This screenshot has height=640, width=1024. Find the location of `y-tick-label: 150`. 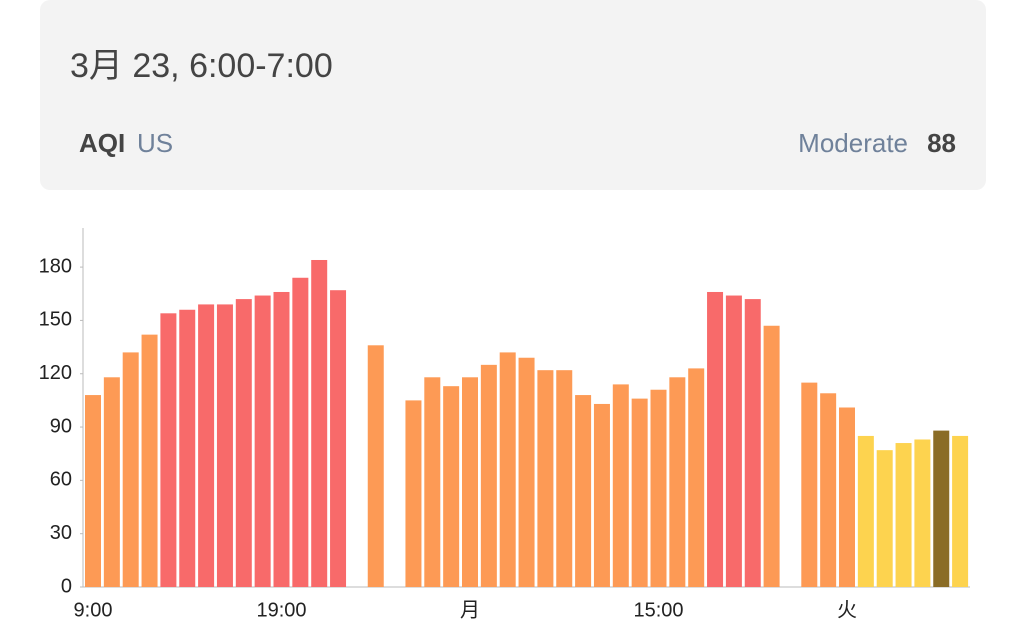

y-tick-label: 150 is located at coordinates (55, 320).